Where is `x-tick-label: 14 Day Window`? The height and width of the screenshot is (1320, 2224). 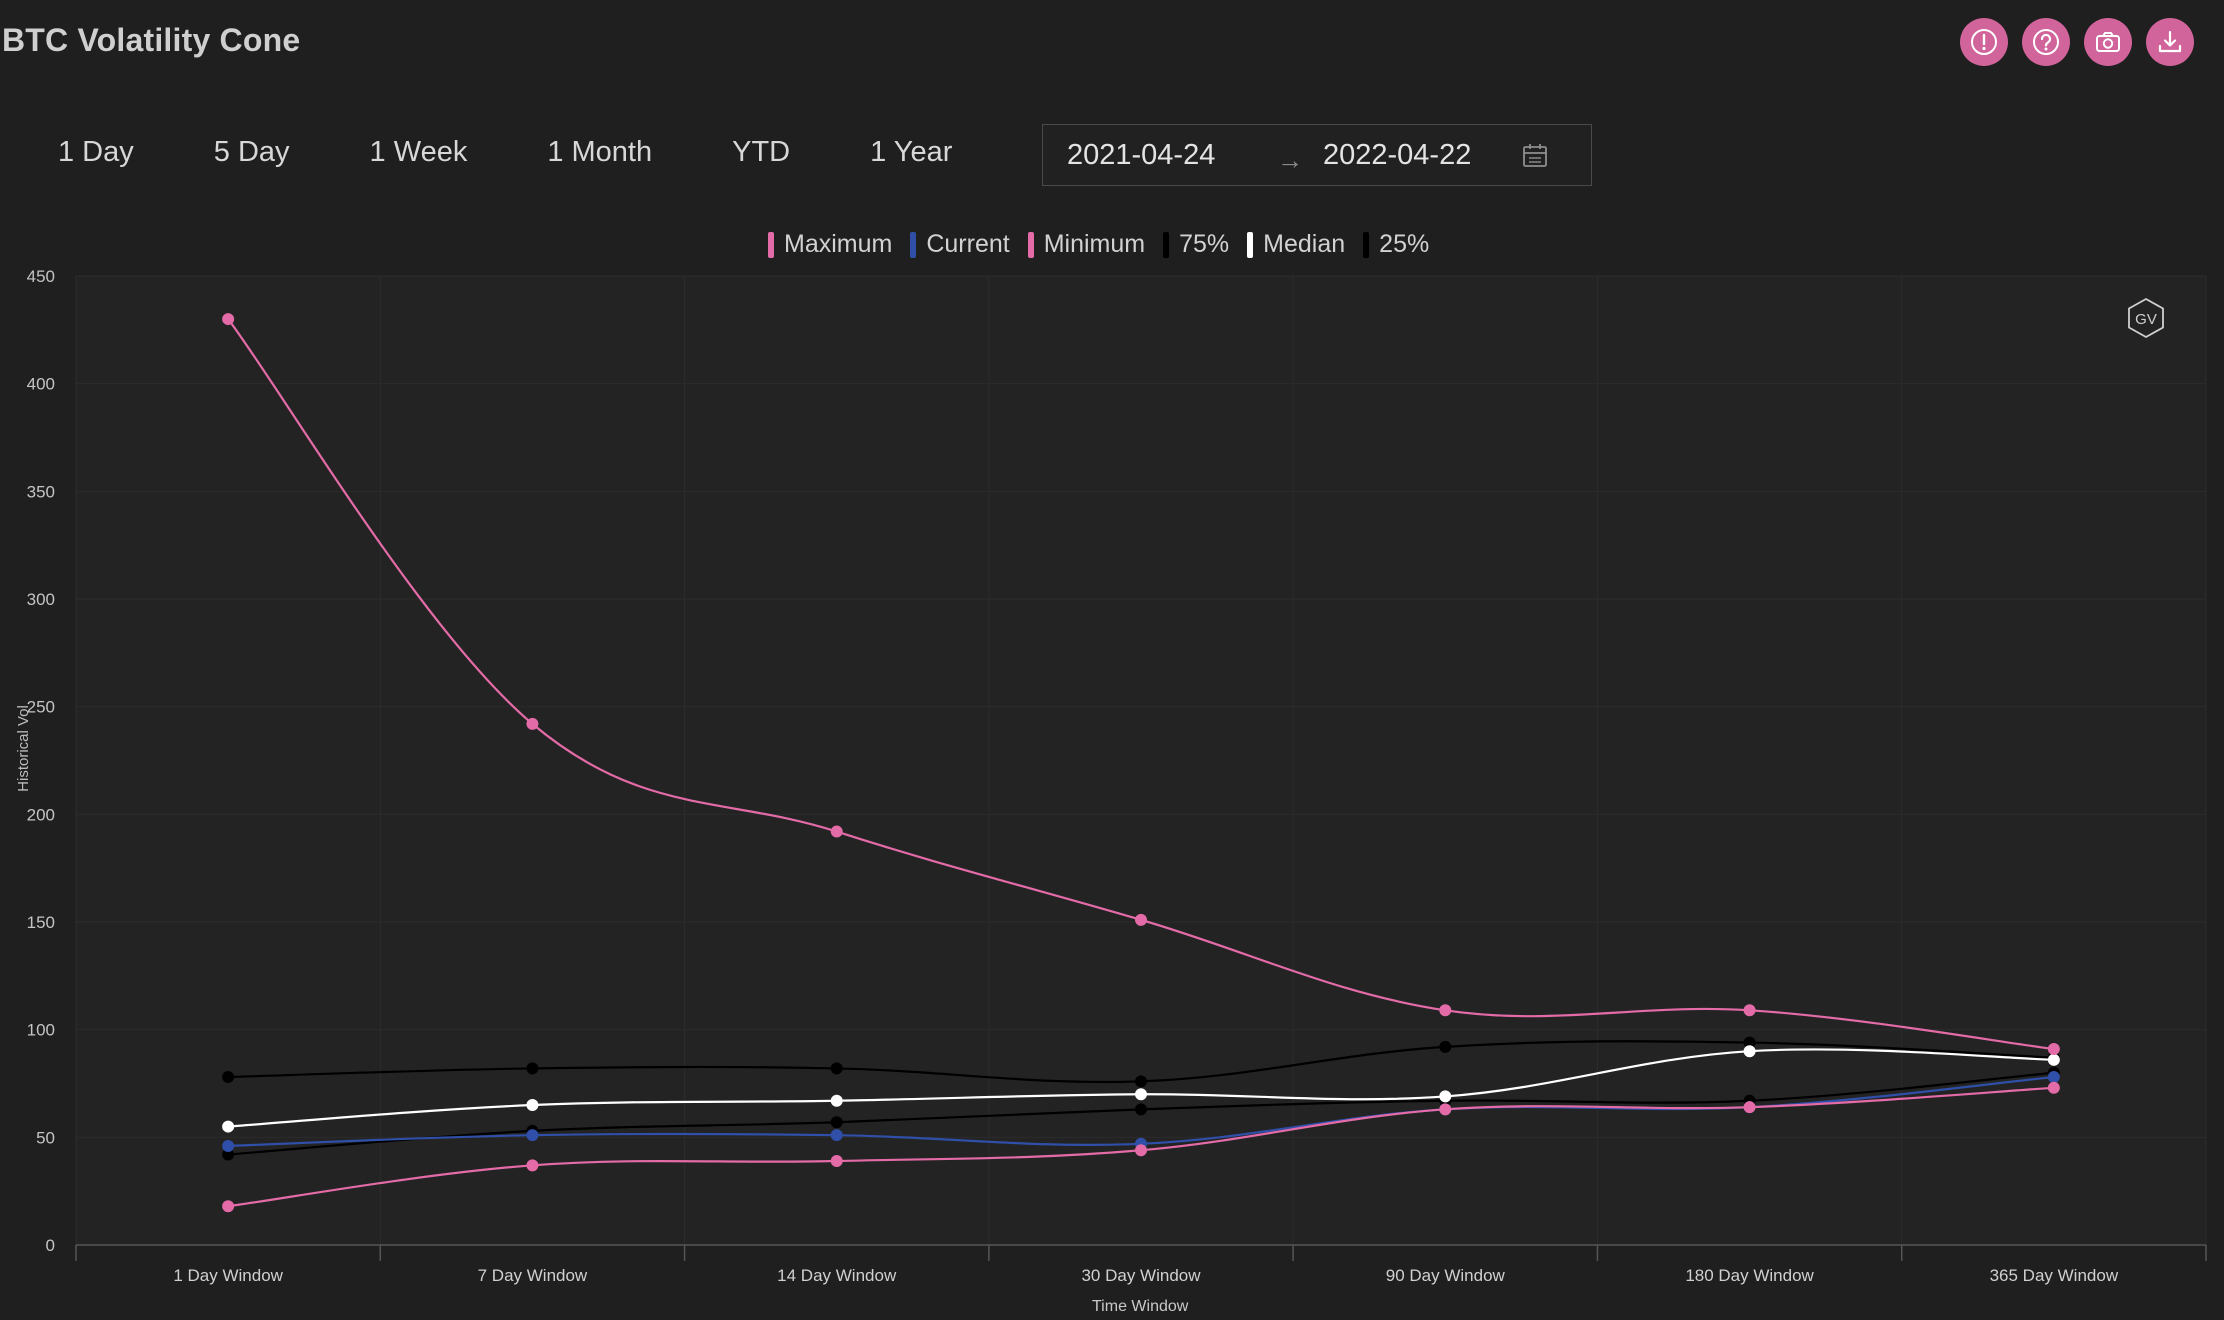 x-tick-label: 14 Day Window is located at coordinates (837, 1275).